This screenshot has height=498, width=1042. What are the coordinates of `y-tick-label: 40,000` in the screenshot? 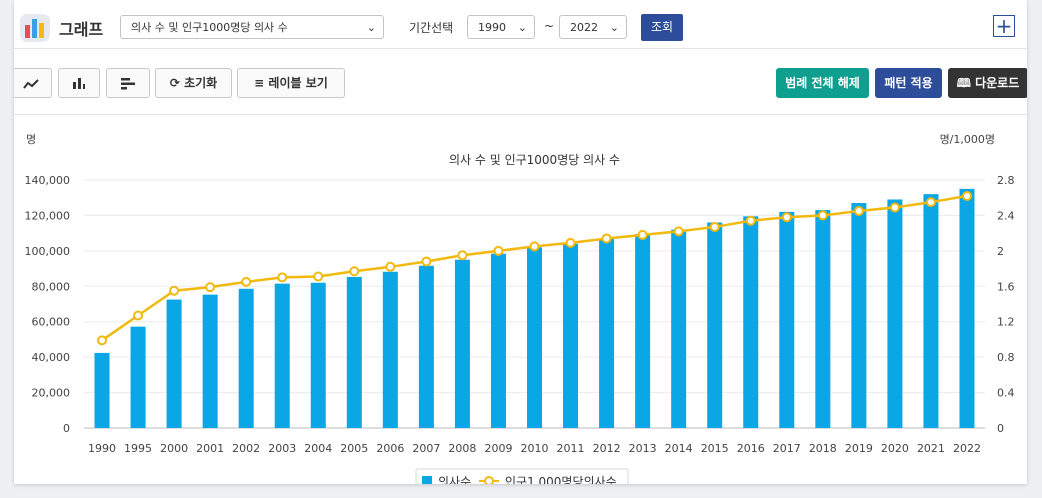 It's located at (51, 357).